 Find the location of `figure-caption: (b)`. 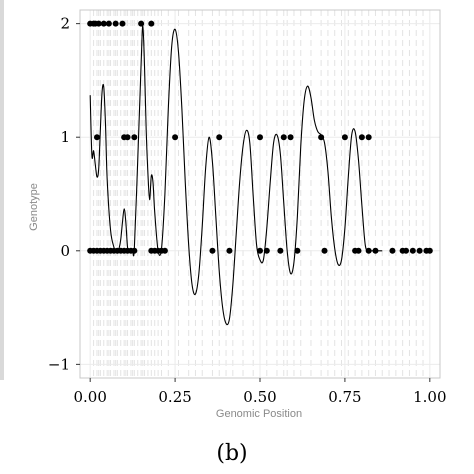

figure-caption: (b) is located at coordinates (231, 453).